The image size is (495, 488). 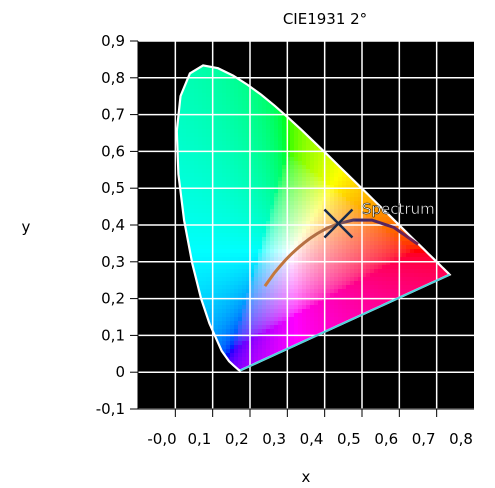 What do you see at coordinates (113, 151) in the screenshot?
I see `y-tick-label: 0,6` at bounding box center [113, 151].